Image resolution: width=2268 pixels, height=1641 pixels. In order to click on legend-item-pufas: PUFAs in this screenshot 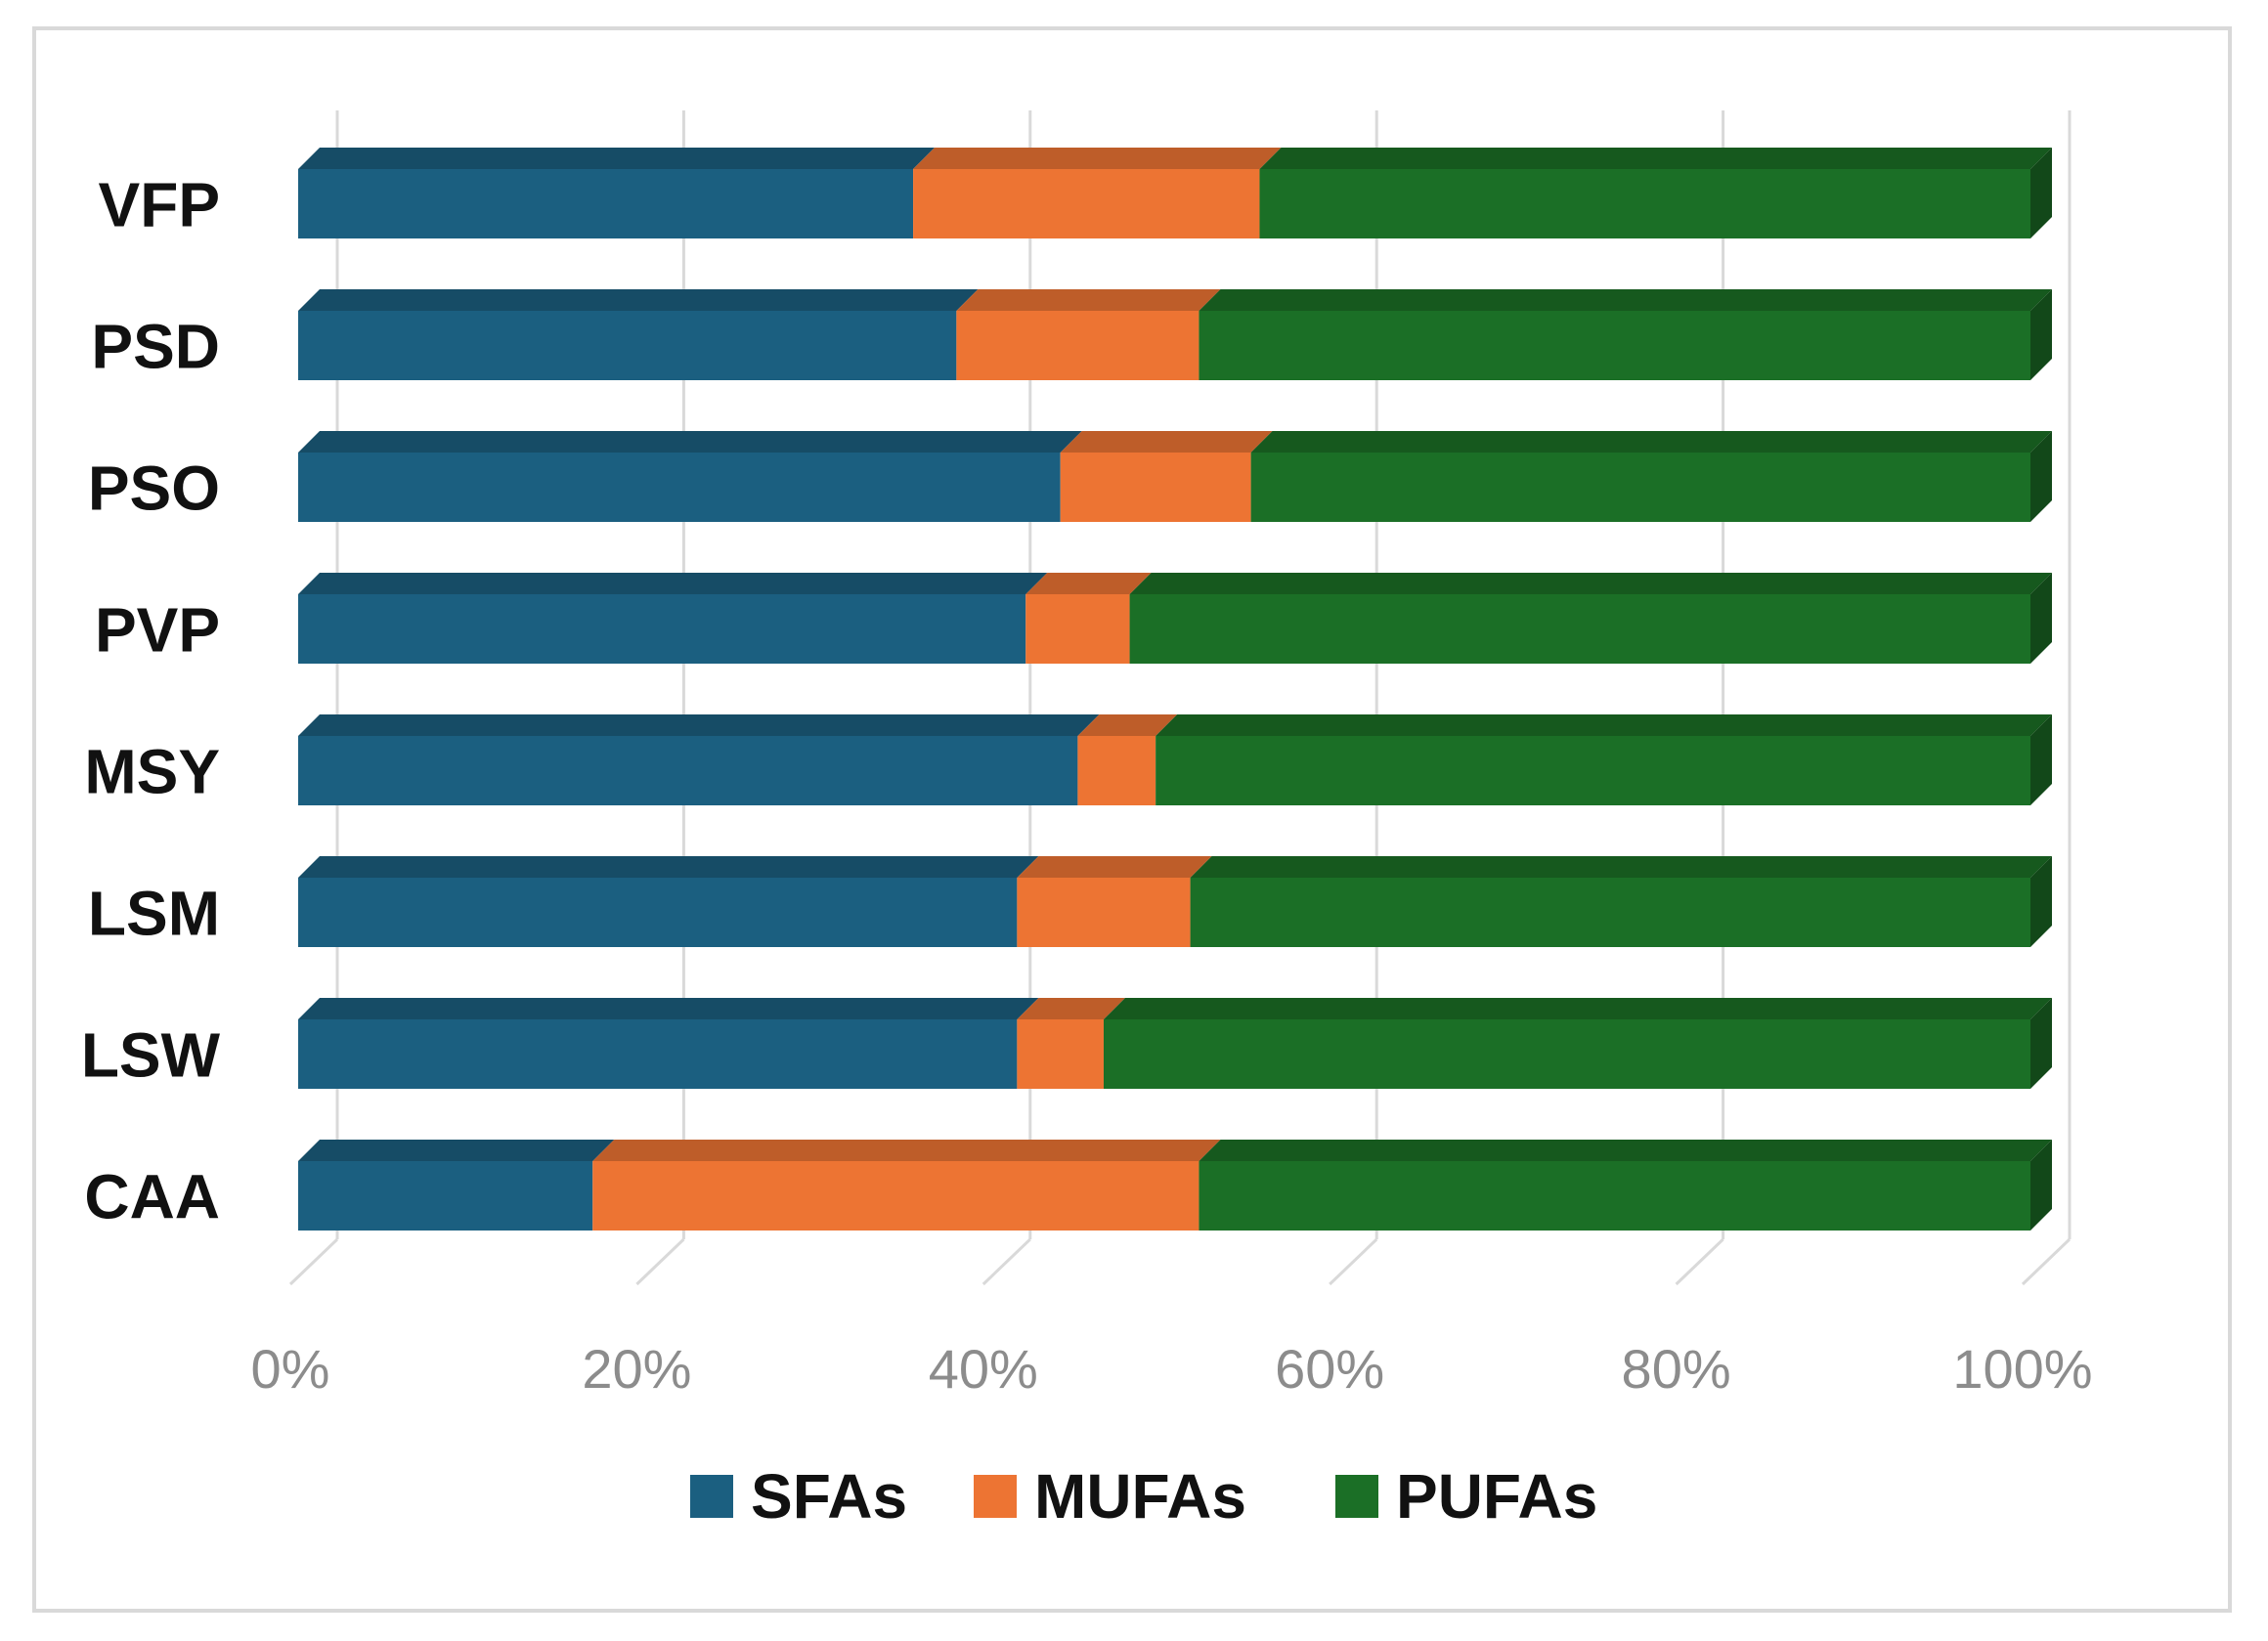, I will do `click(1466, 1496)`.